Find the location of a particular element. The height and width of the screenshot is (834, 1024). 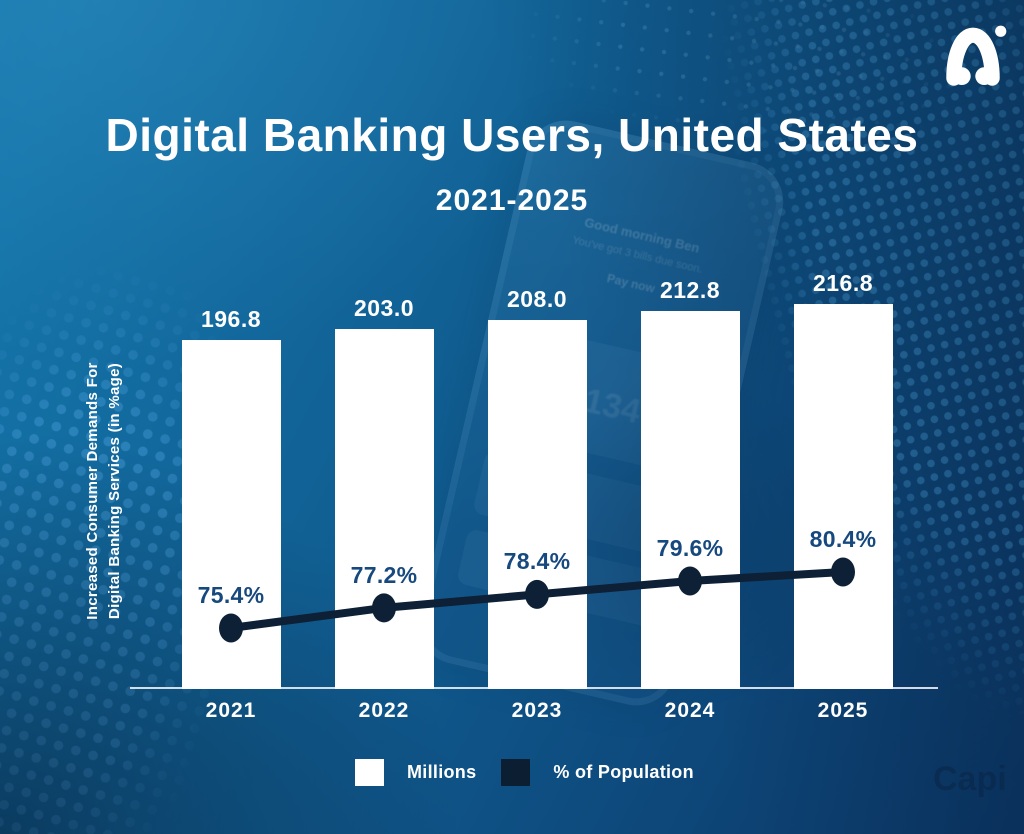

bar-2022 is located at coordinates (384, 508).